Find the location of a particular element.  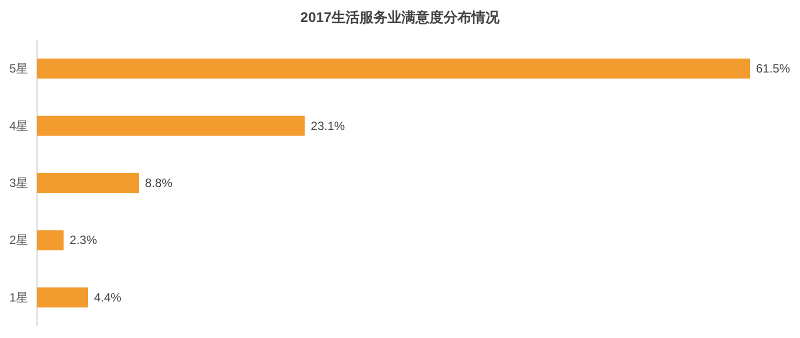

data-label: 2.3% is located at coordinates (84, 240).